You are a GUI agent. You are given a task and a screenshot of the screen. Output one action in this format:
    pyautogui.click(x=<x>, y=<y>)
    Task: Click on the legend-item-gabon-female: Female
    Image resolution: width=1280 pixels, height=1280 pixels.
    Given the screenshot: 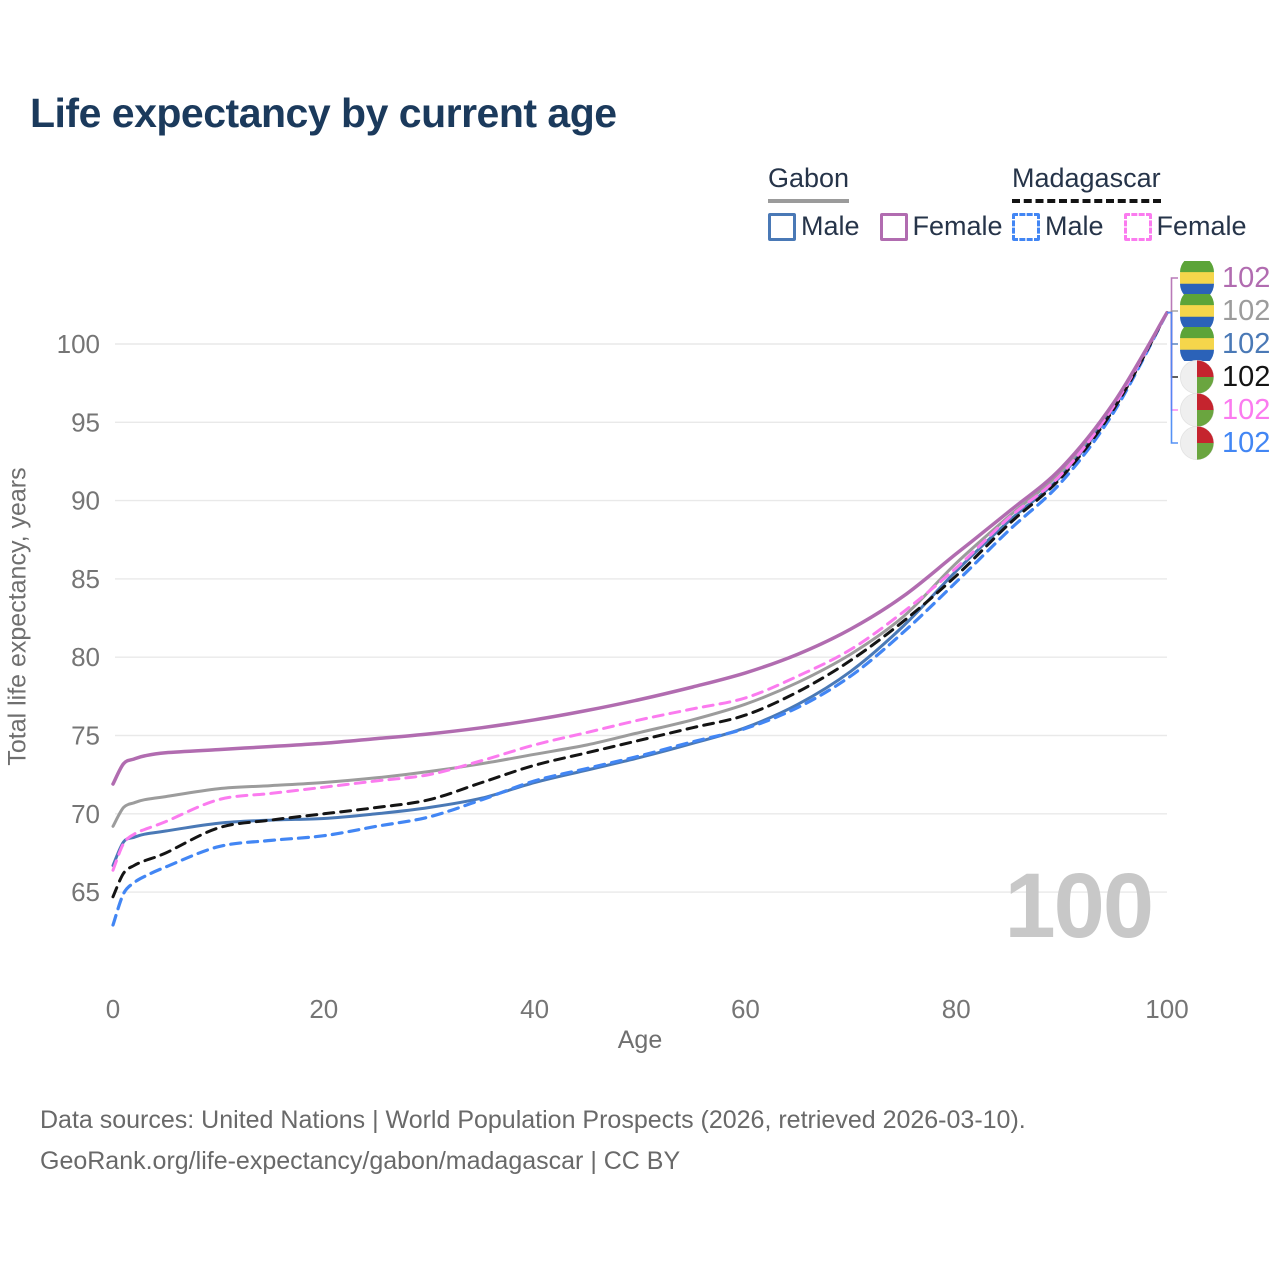 What is the action you would take?
    pyautogui.click(x=941, y=226)
    